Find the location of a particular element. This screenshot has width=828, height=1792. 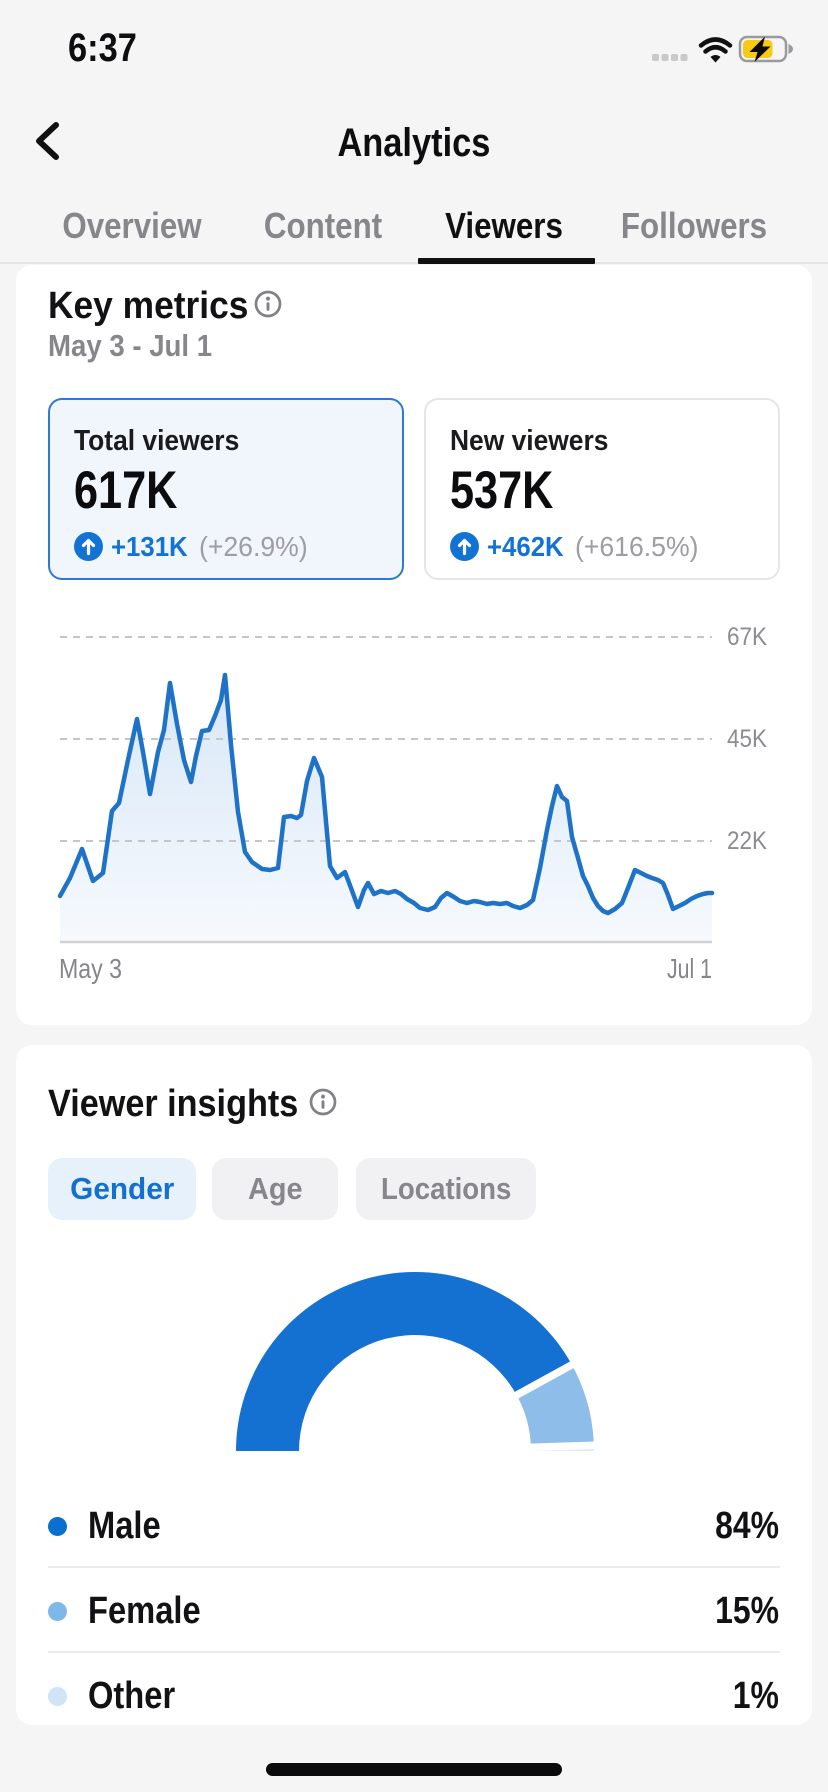

svg-text: 22K is located at coordinates (747, 841).